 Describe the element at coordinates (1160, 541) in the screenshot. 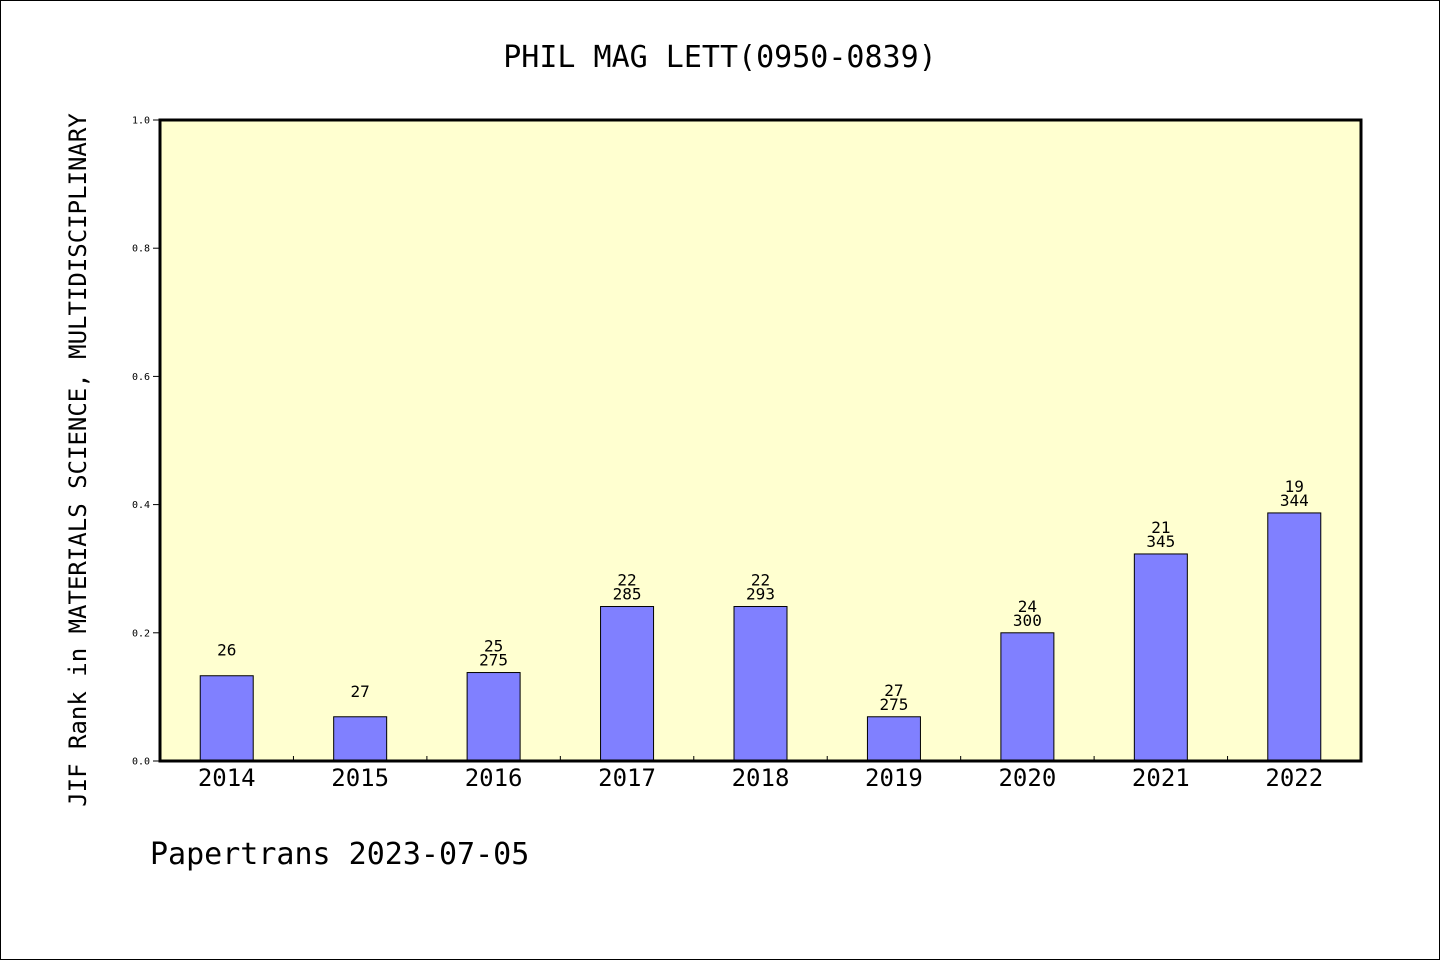

I see `data-label-total: 345` at that location.